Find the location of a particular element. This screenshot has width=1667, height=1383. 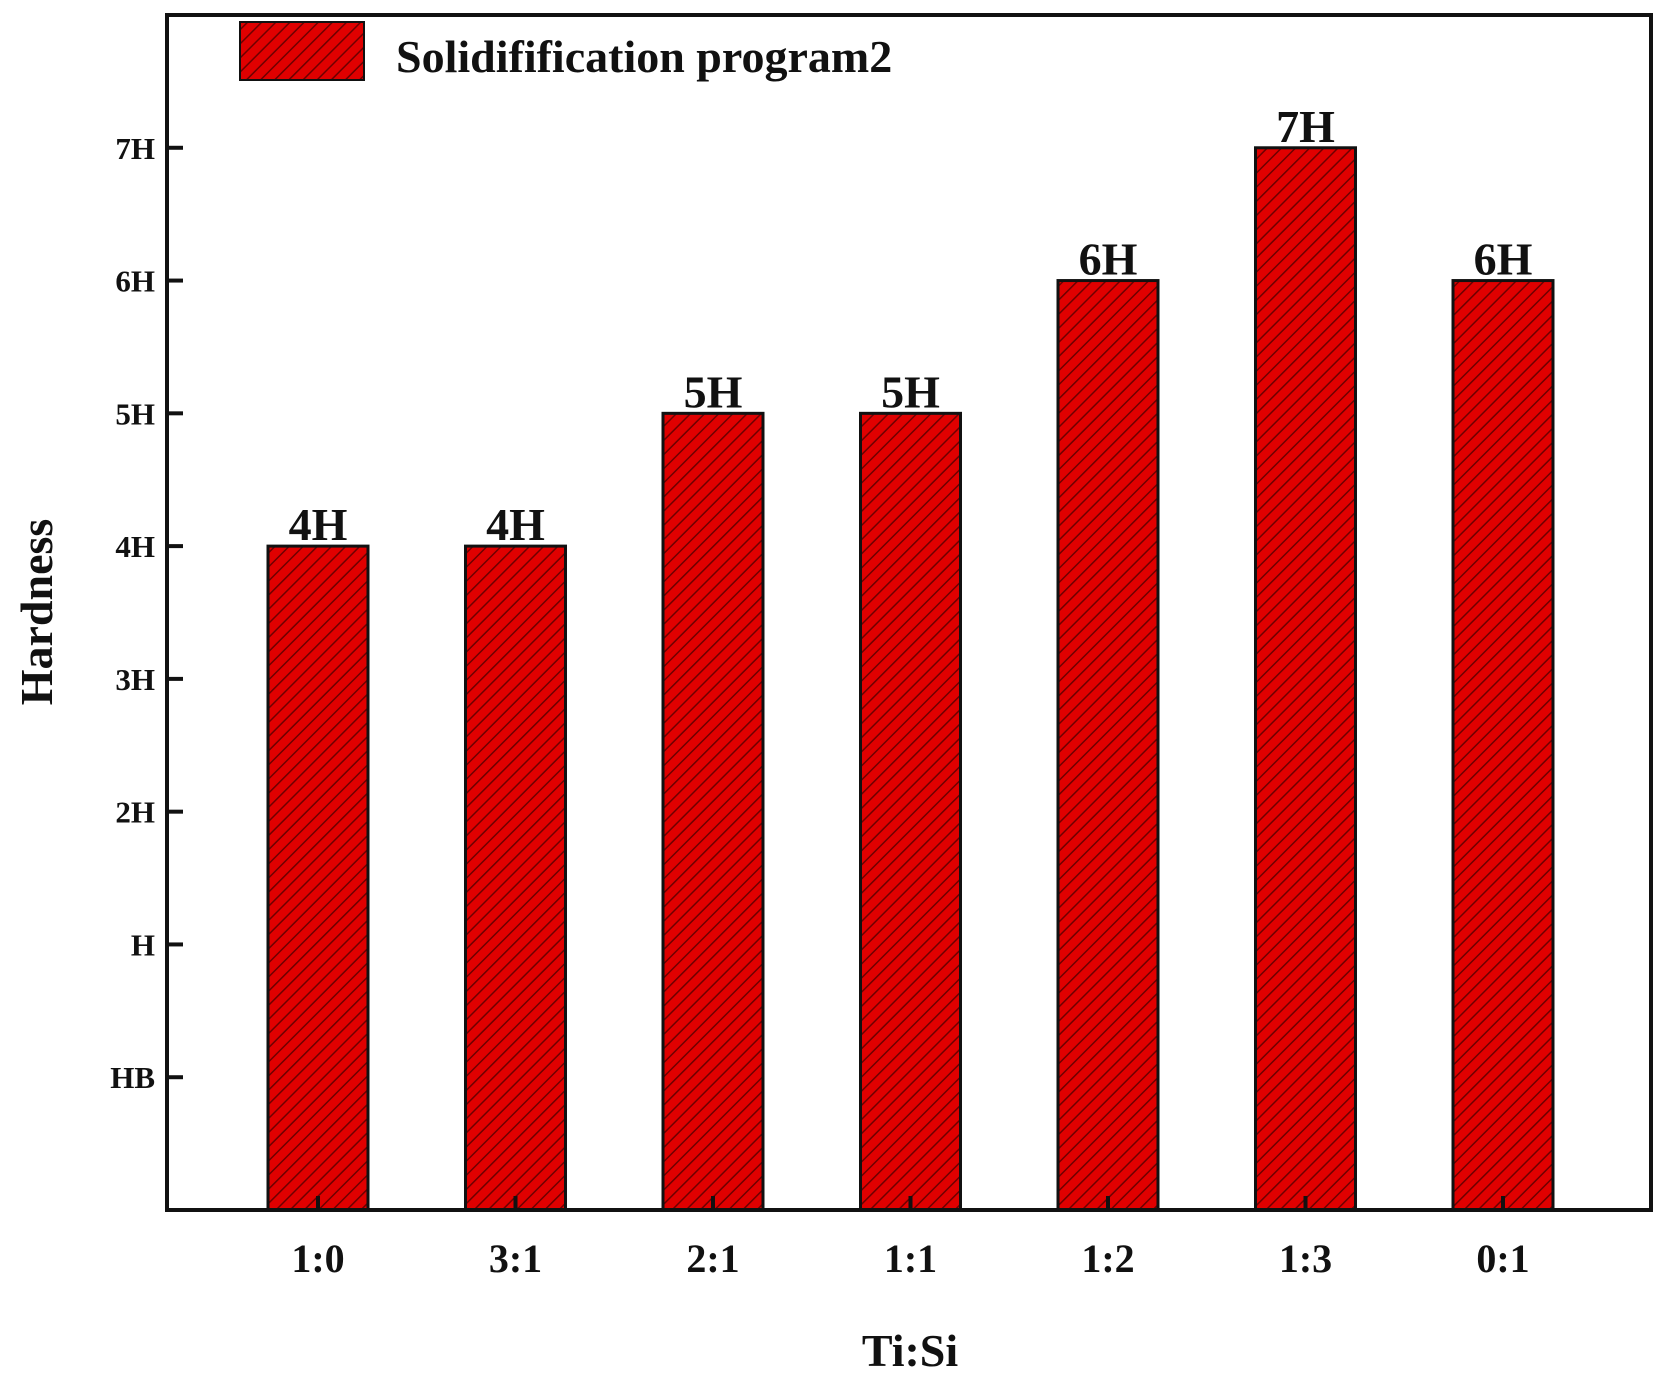

x-axis: 1:0 3:1 2:1 1:1 1:2 1:3 0:1 is located at coordinates (910, 1238).